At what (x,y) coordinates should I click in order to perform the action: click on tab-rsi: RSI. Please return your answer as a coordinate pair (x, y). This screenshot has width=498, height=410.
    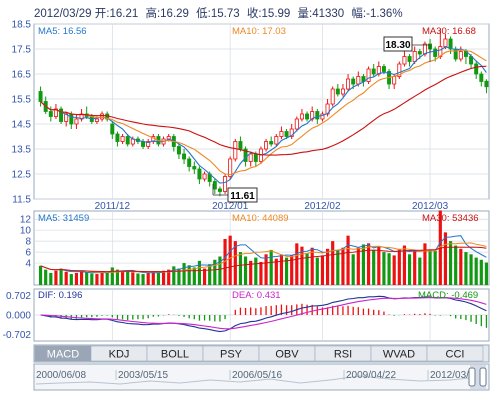
    Looking at the image, I should click on (343, 353).